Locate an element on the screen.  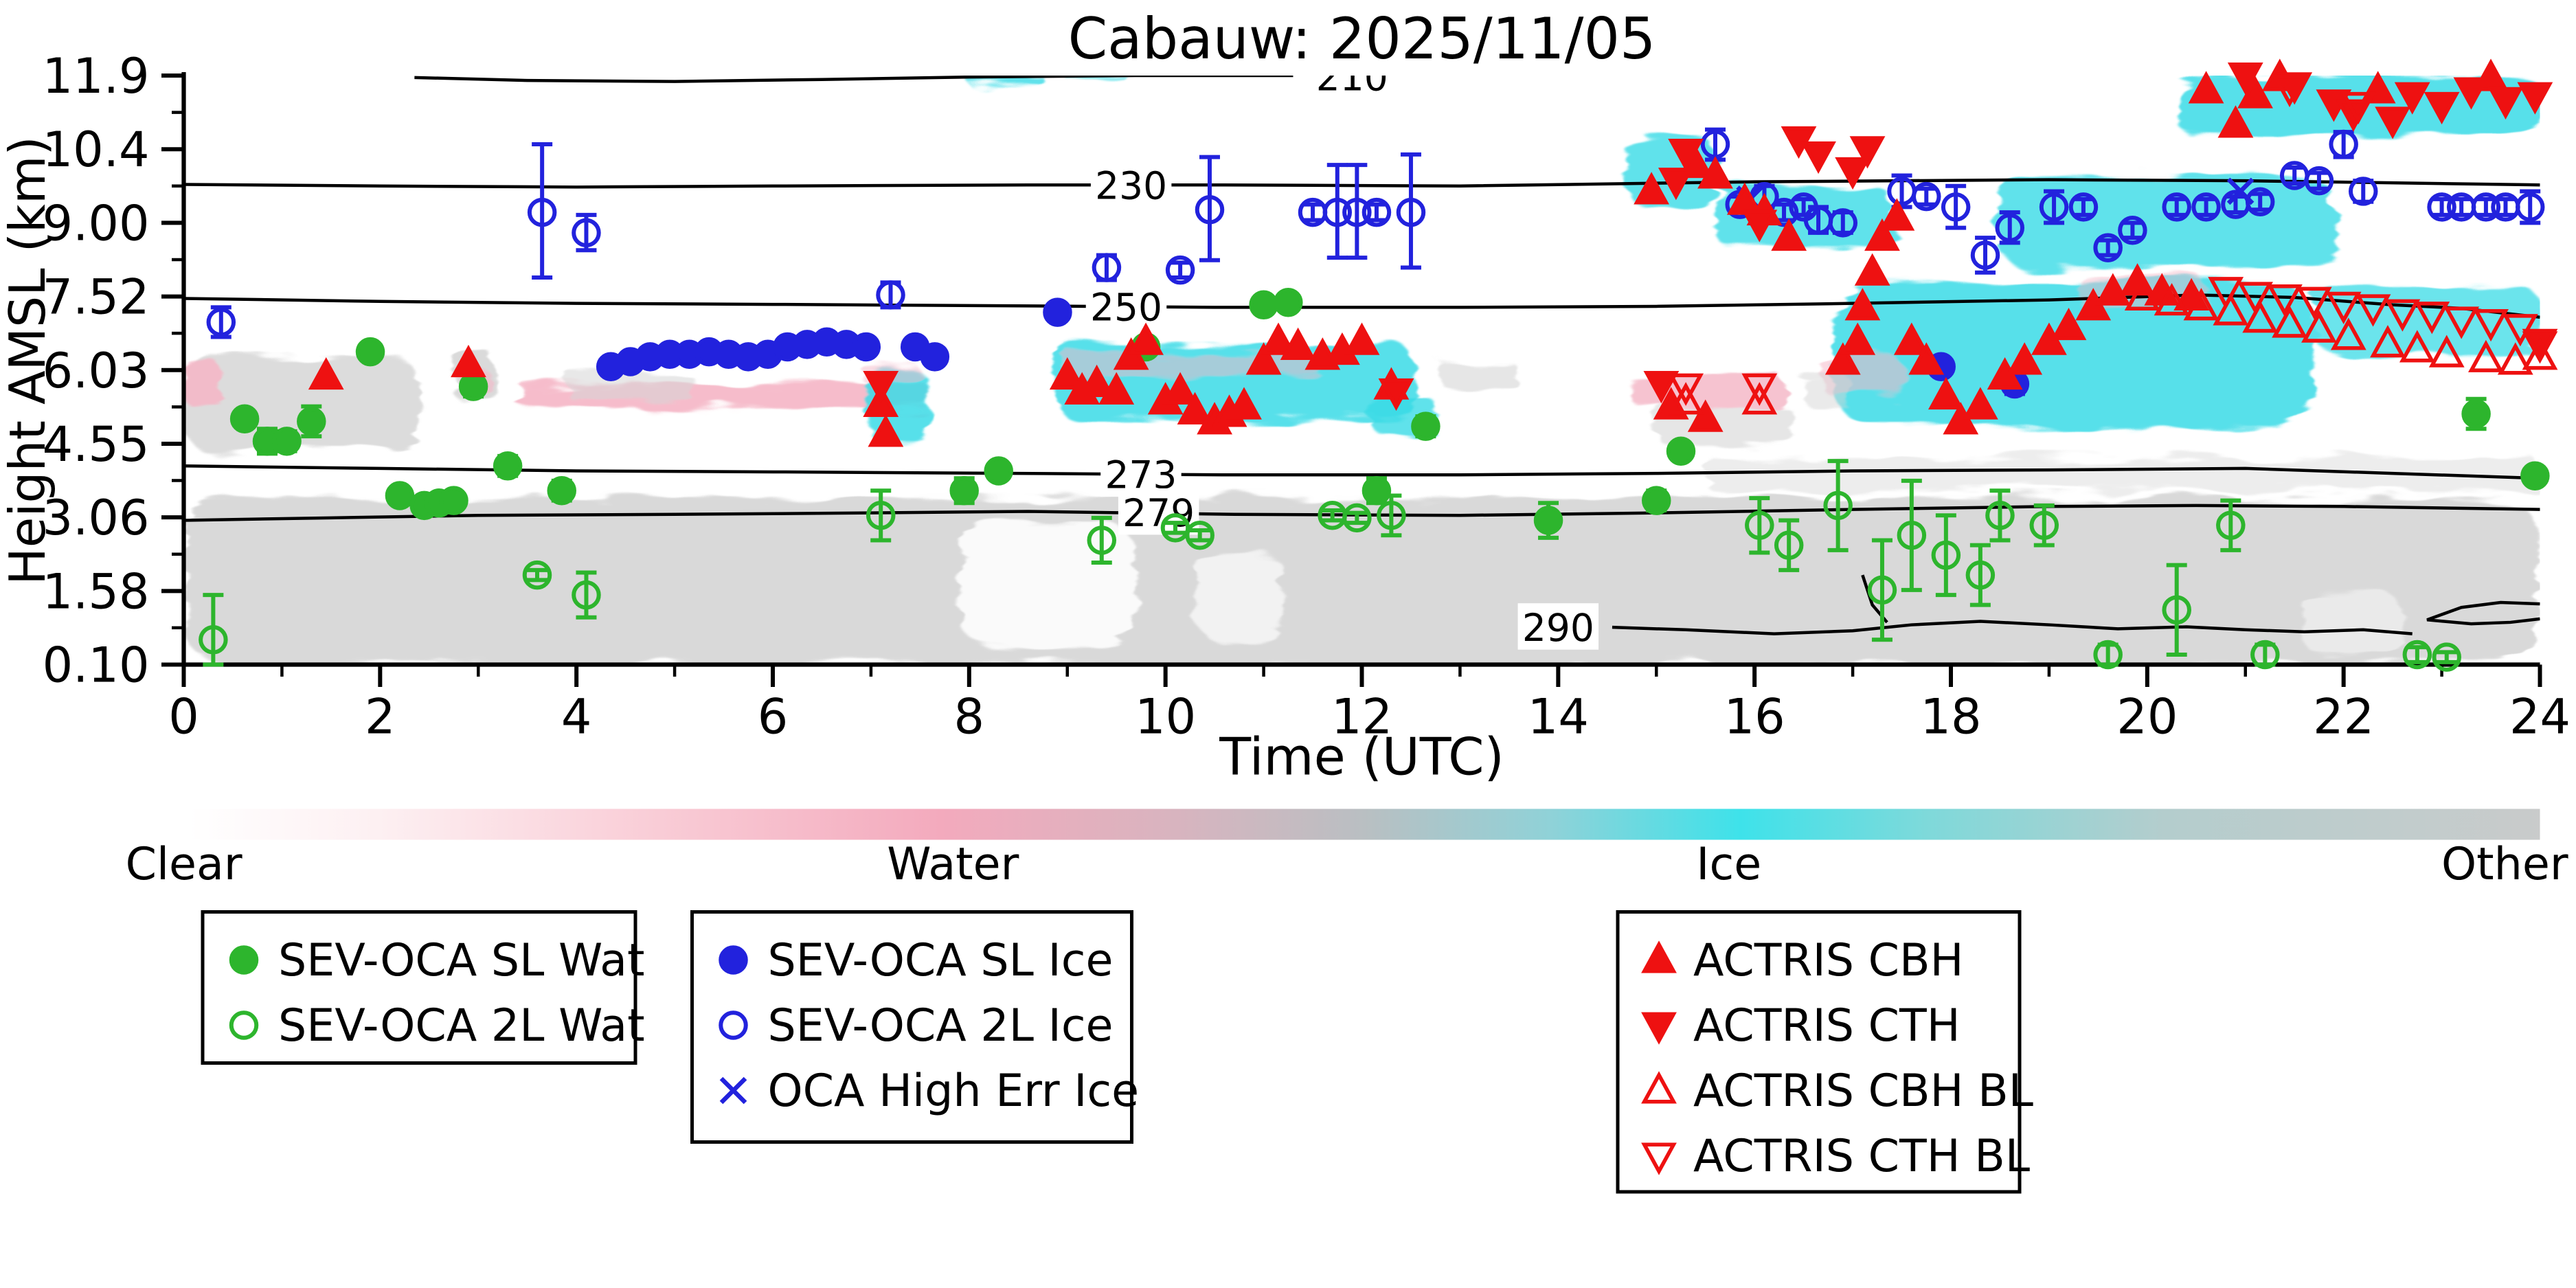
x-tick-label: 2 is located at coordinates (380, 717).